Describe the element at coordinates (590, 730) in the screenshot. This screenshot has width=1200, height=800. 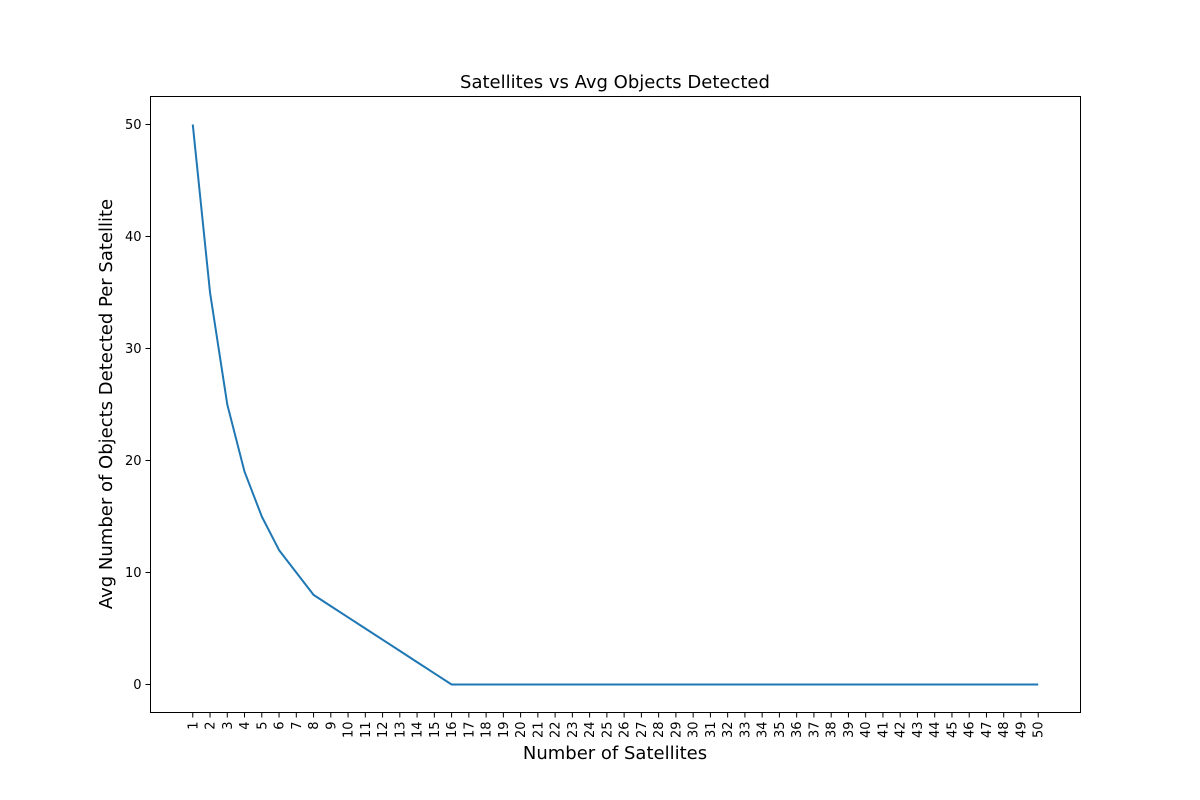
I see `x-tick-label: 24` at that location.